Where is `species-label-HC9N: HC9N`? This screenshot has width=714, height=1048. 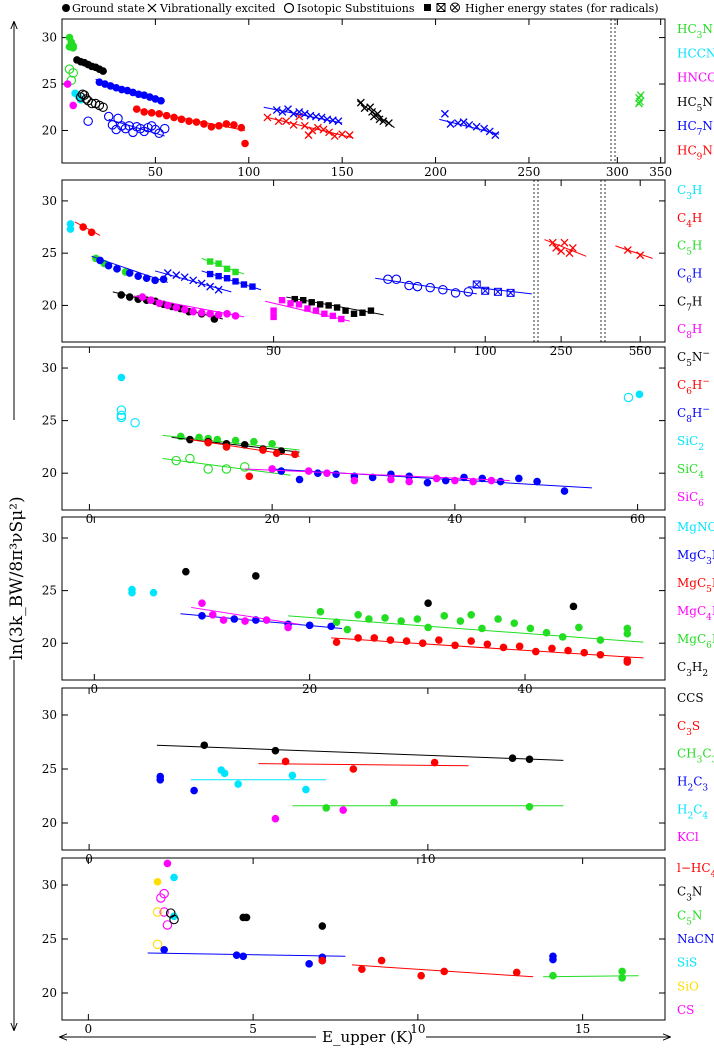
species-label-HC9N: HC9N is located at coordinates (695, 153).